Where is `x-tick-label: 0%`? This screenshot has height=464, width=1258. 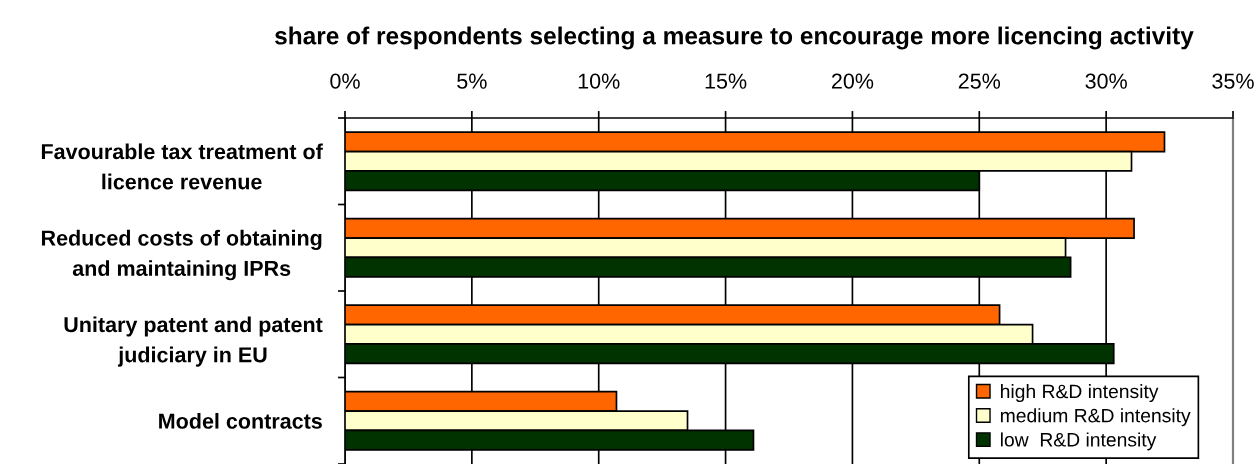 x-tick-label: 0% is located at coordinates (345, 81).